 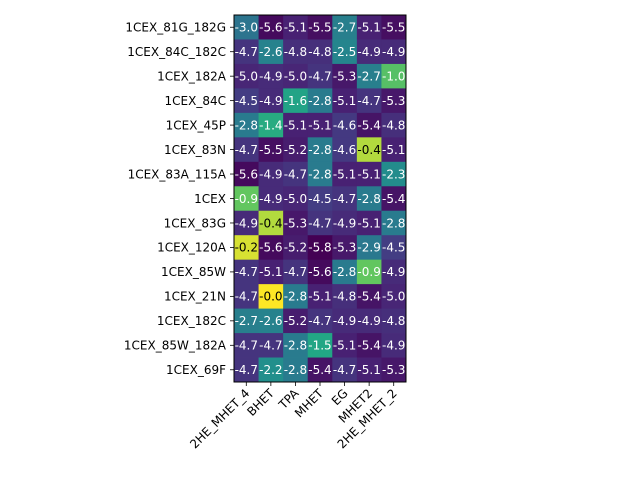 I want to click on cell-value-label: -2.9, so click(x=368, y=248).